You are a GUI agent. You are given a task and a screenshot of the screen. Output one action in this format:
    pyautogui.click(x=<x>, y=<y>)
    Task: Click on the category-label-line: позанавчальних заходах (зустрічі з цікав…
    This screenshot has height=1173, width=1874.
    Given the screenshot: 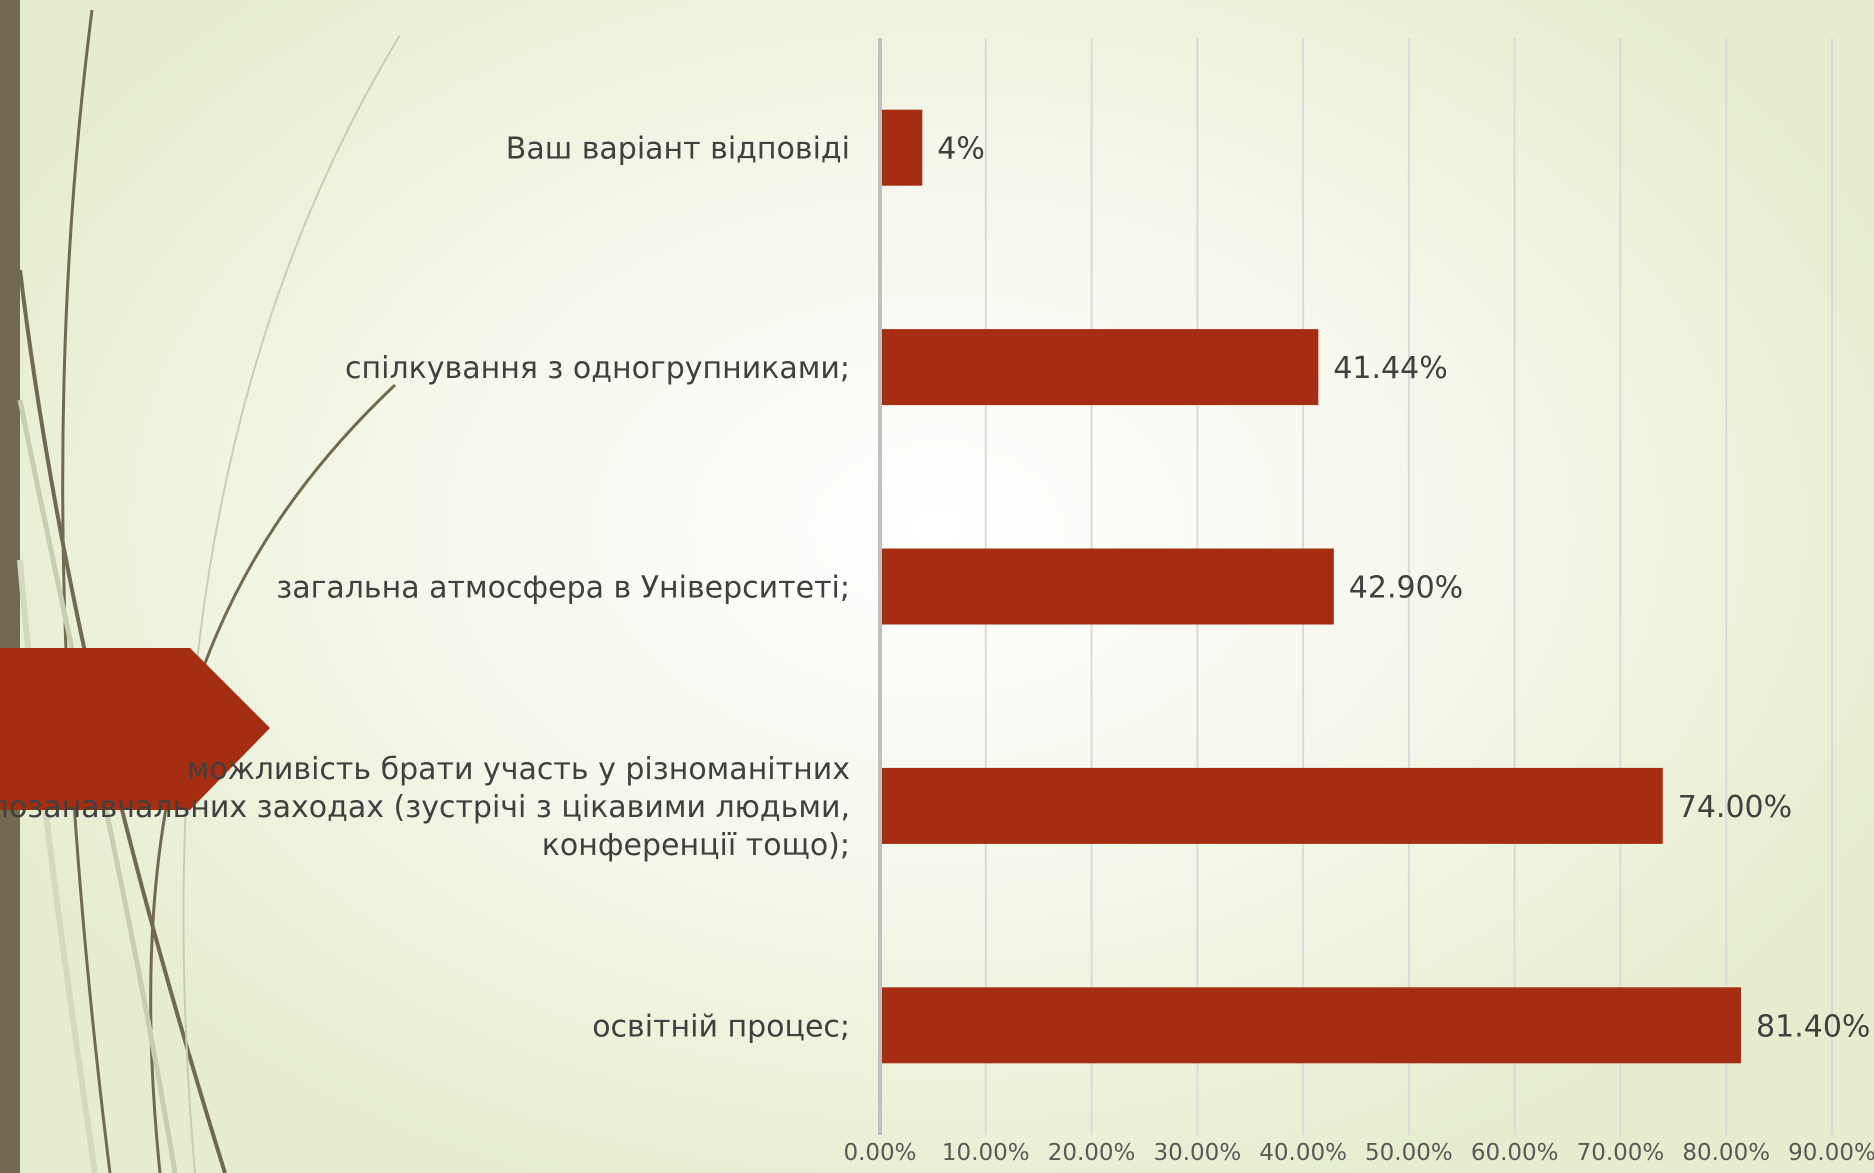 What is the action you would take?
    pyautogui.click(x=425, y=807)
    